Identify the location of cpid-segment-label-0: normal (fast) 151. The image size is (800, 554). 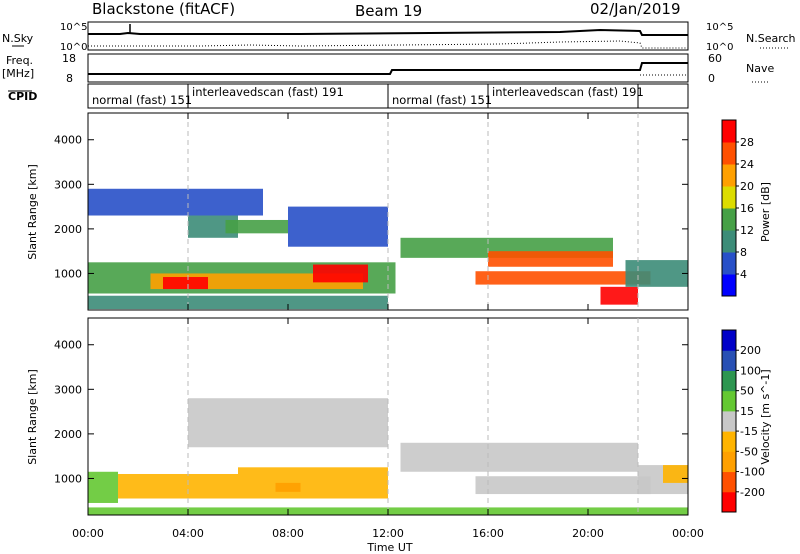
(142, 100).